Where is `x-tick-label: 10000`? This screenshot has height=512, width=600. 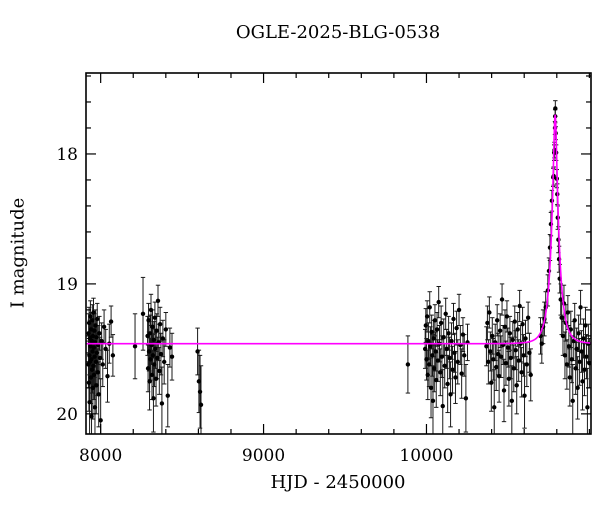
x-tick-label: 10000 is located at coordinates (426, 456).